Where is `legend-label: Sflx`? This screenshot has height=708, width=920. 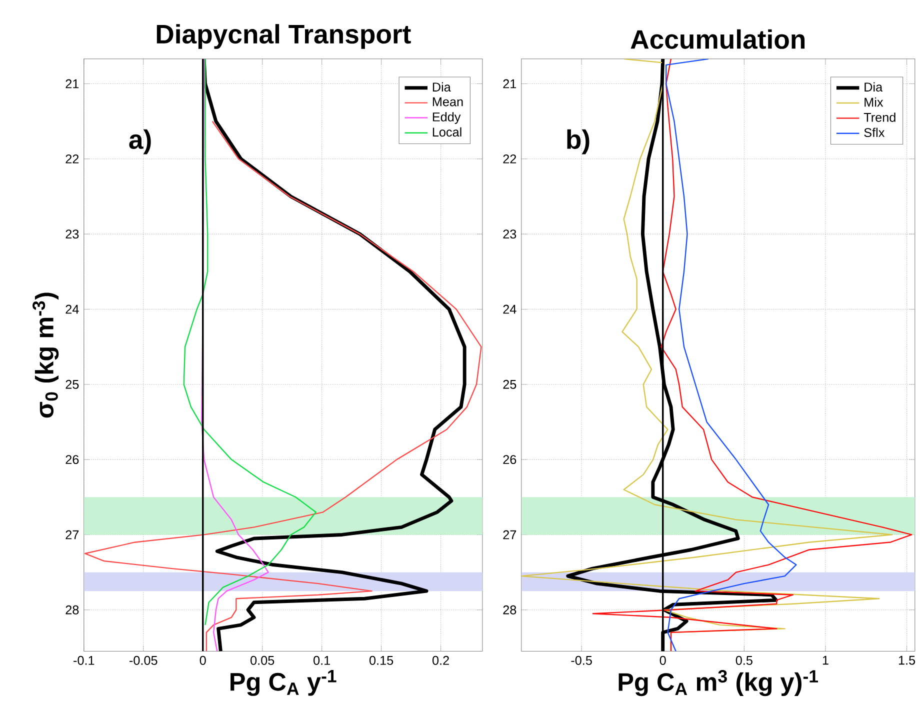 legend-label: Sflx is located at coordinates (874, 132).